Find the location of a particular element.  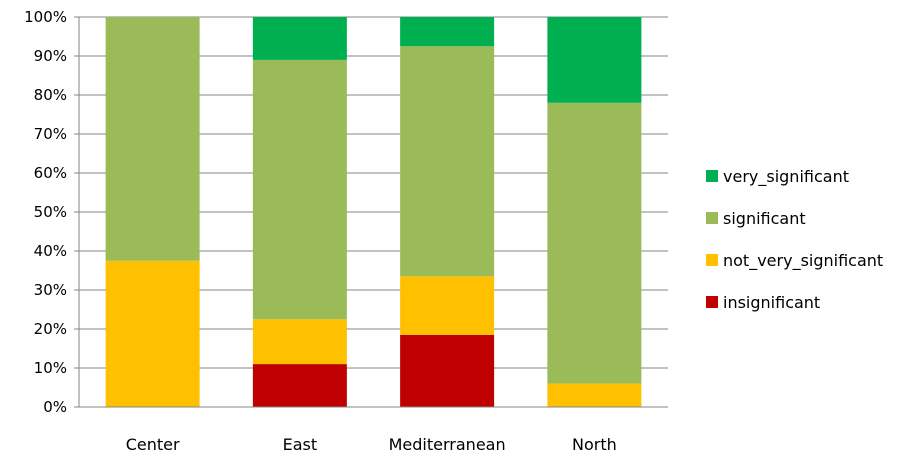

y-tick-label: 70% is located at coordinates (50, 134).